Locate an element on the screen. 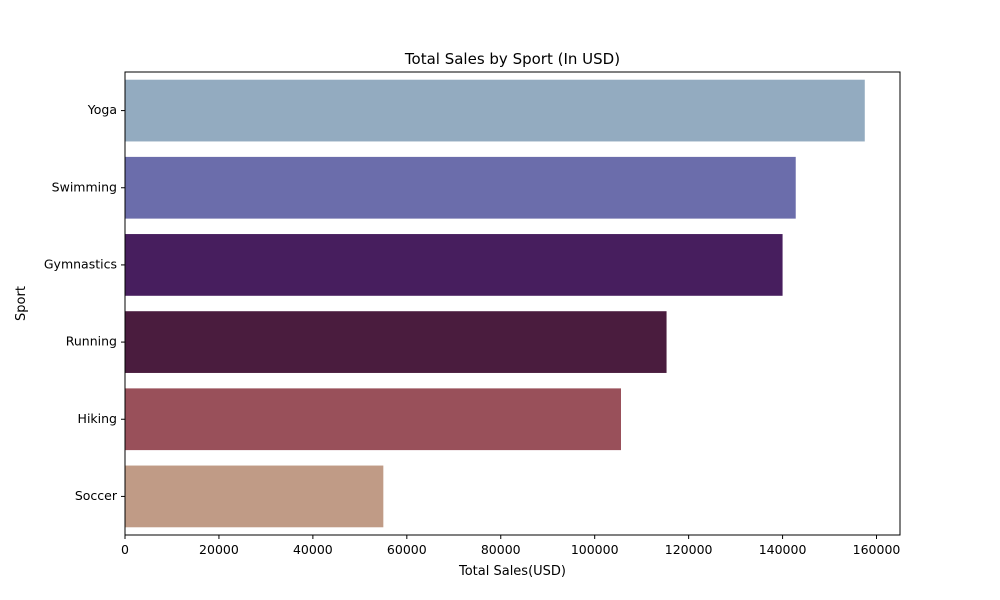 The image size is (1000, 600). x-tick-label: 140000 is located at coordinates (783, 549).